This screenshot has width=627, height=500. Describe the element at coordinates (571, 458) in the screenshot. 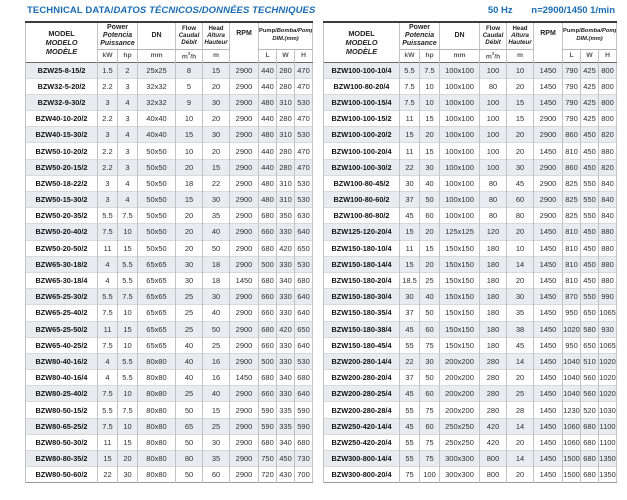

I see `value-cell: 1500` at that location.